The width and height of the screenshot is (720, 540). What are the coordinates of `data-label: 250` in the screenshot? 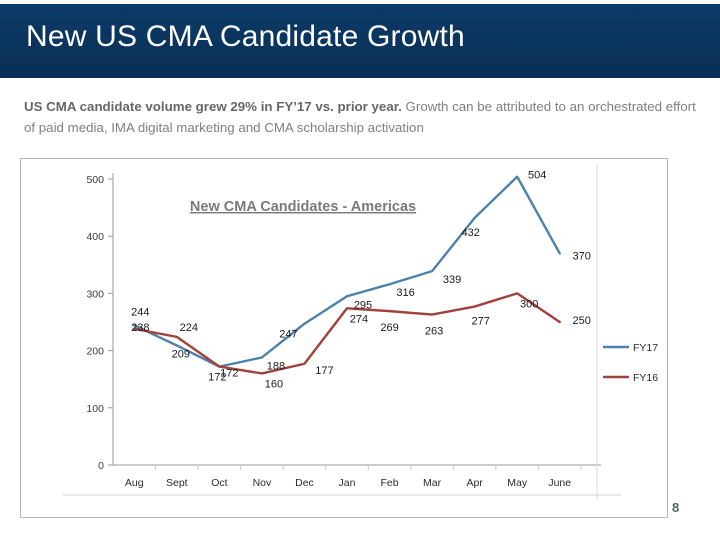 It's located at (582, 321).